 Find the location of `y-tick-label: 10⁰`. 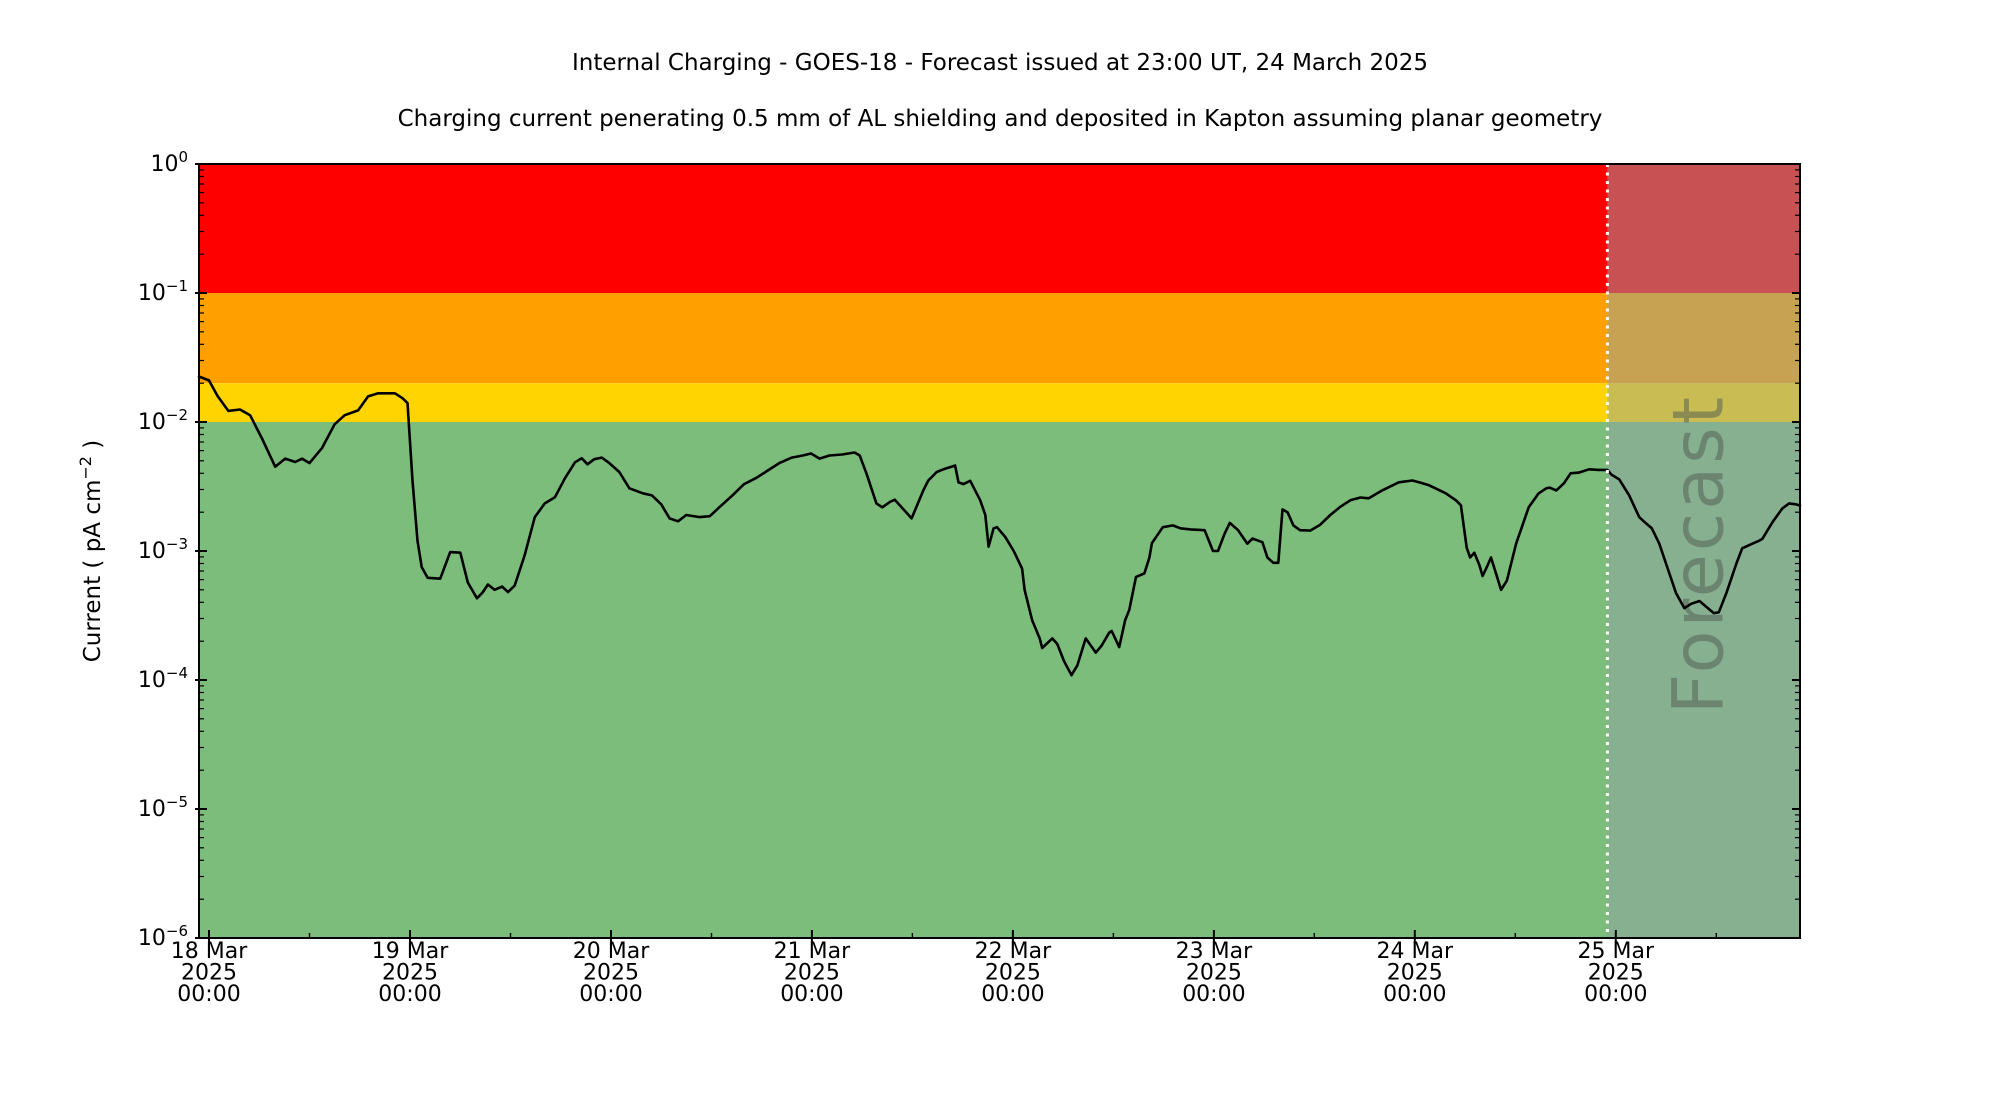

y-tick-label: 10⁰ is located at coordinates (169, 162).